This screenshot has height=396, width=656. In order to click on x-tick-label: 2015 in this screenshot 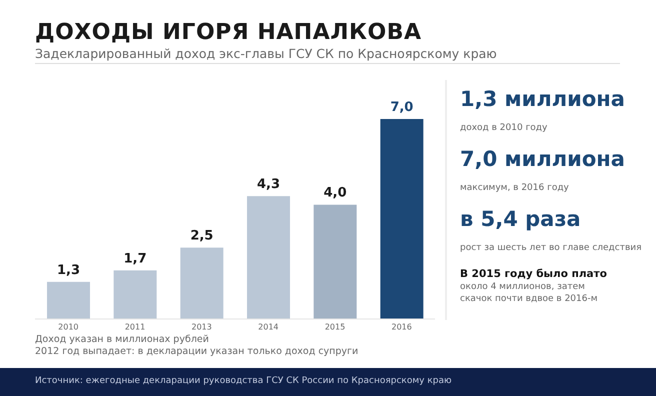, I will do `click(335, 327)`.